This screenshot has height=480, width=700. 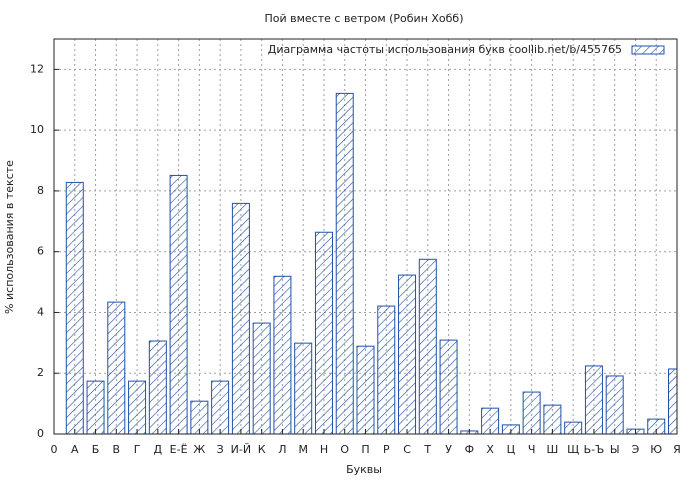 I want to click on x-tick-label: П, so click(x=365, y=449).